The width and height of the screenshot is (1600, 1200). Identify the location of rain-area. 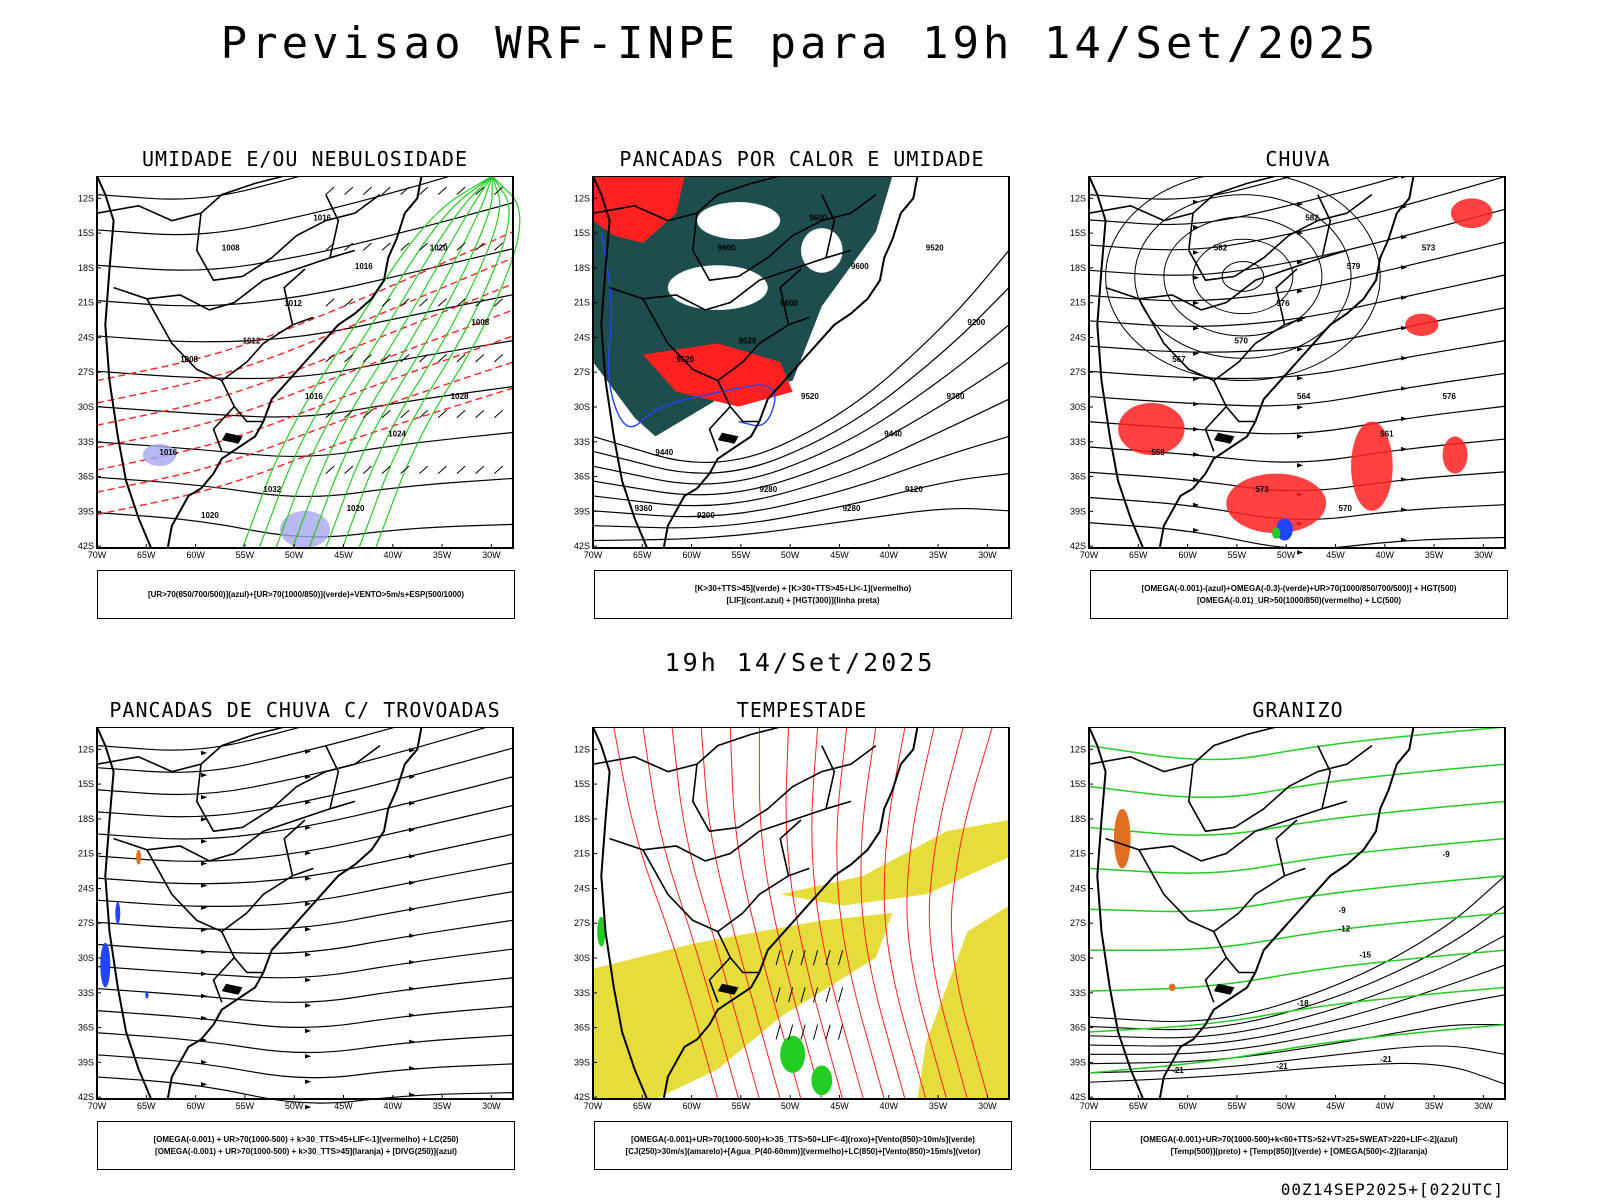
(1151, 428).